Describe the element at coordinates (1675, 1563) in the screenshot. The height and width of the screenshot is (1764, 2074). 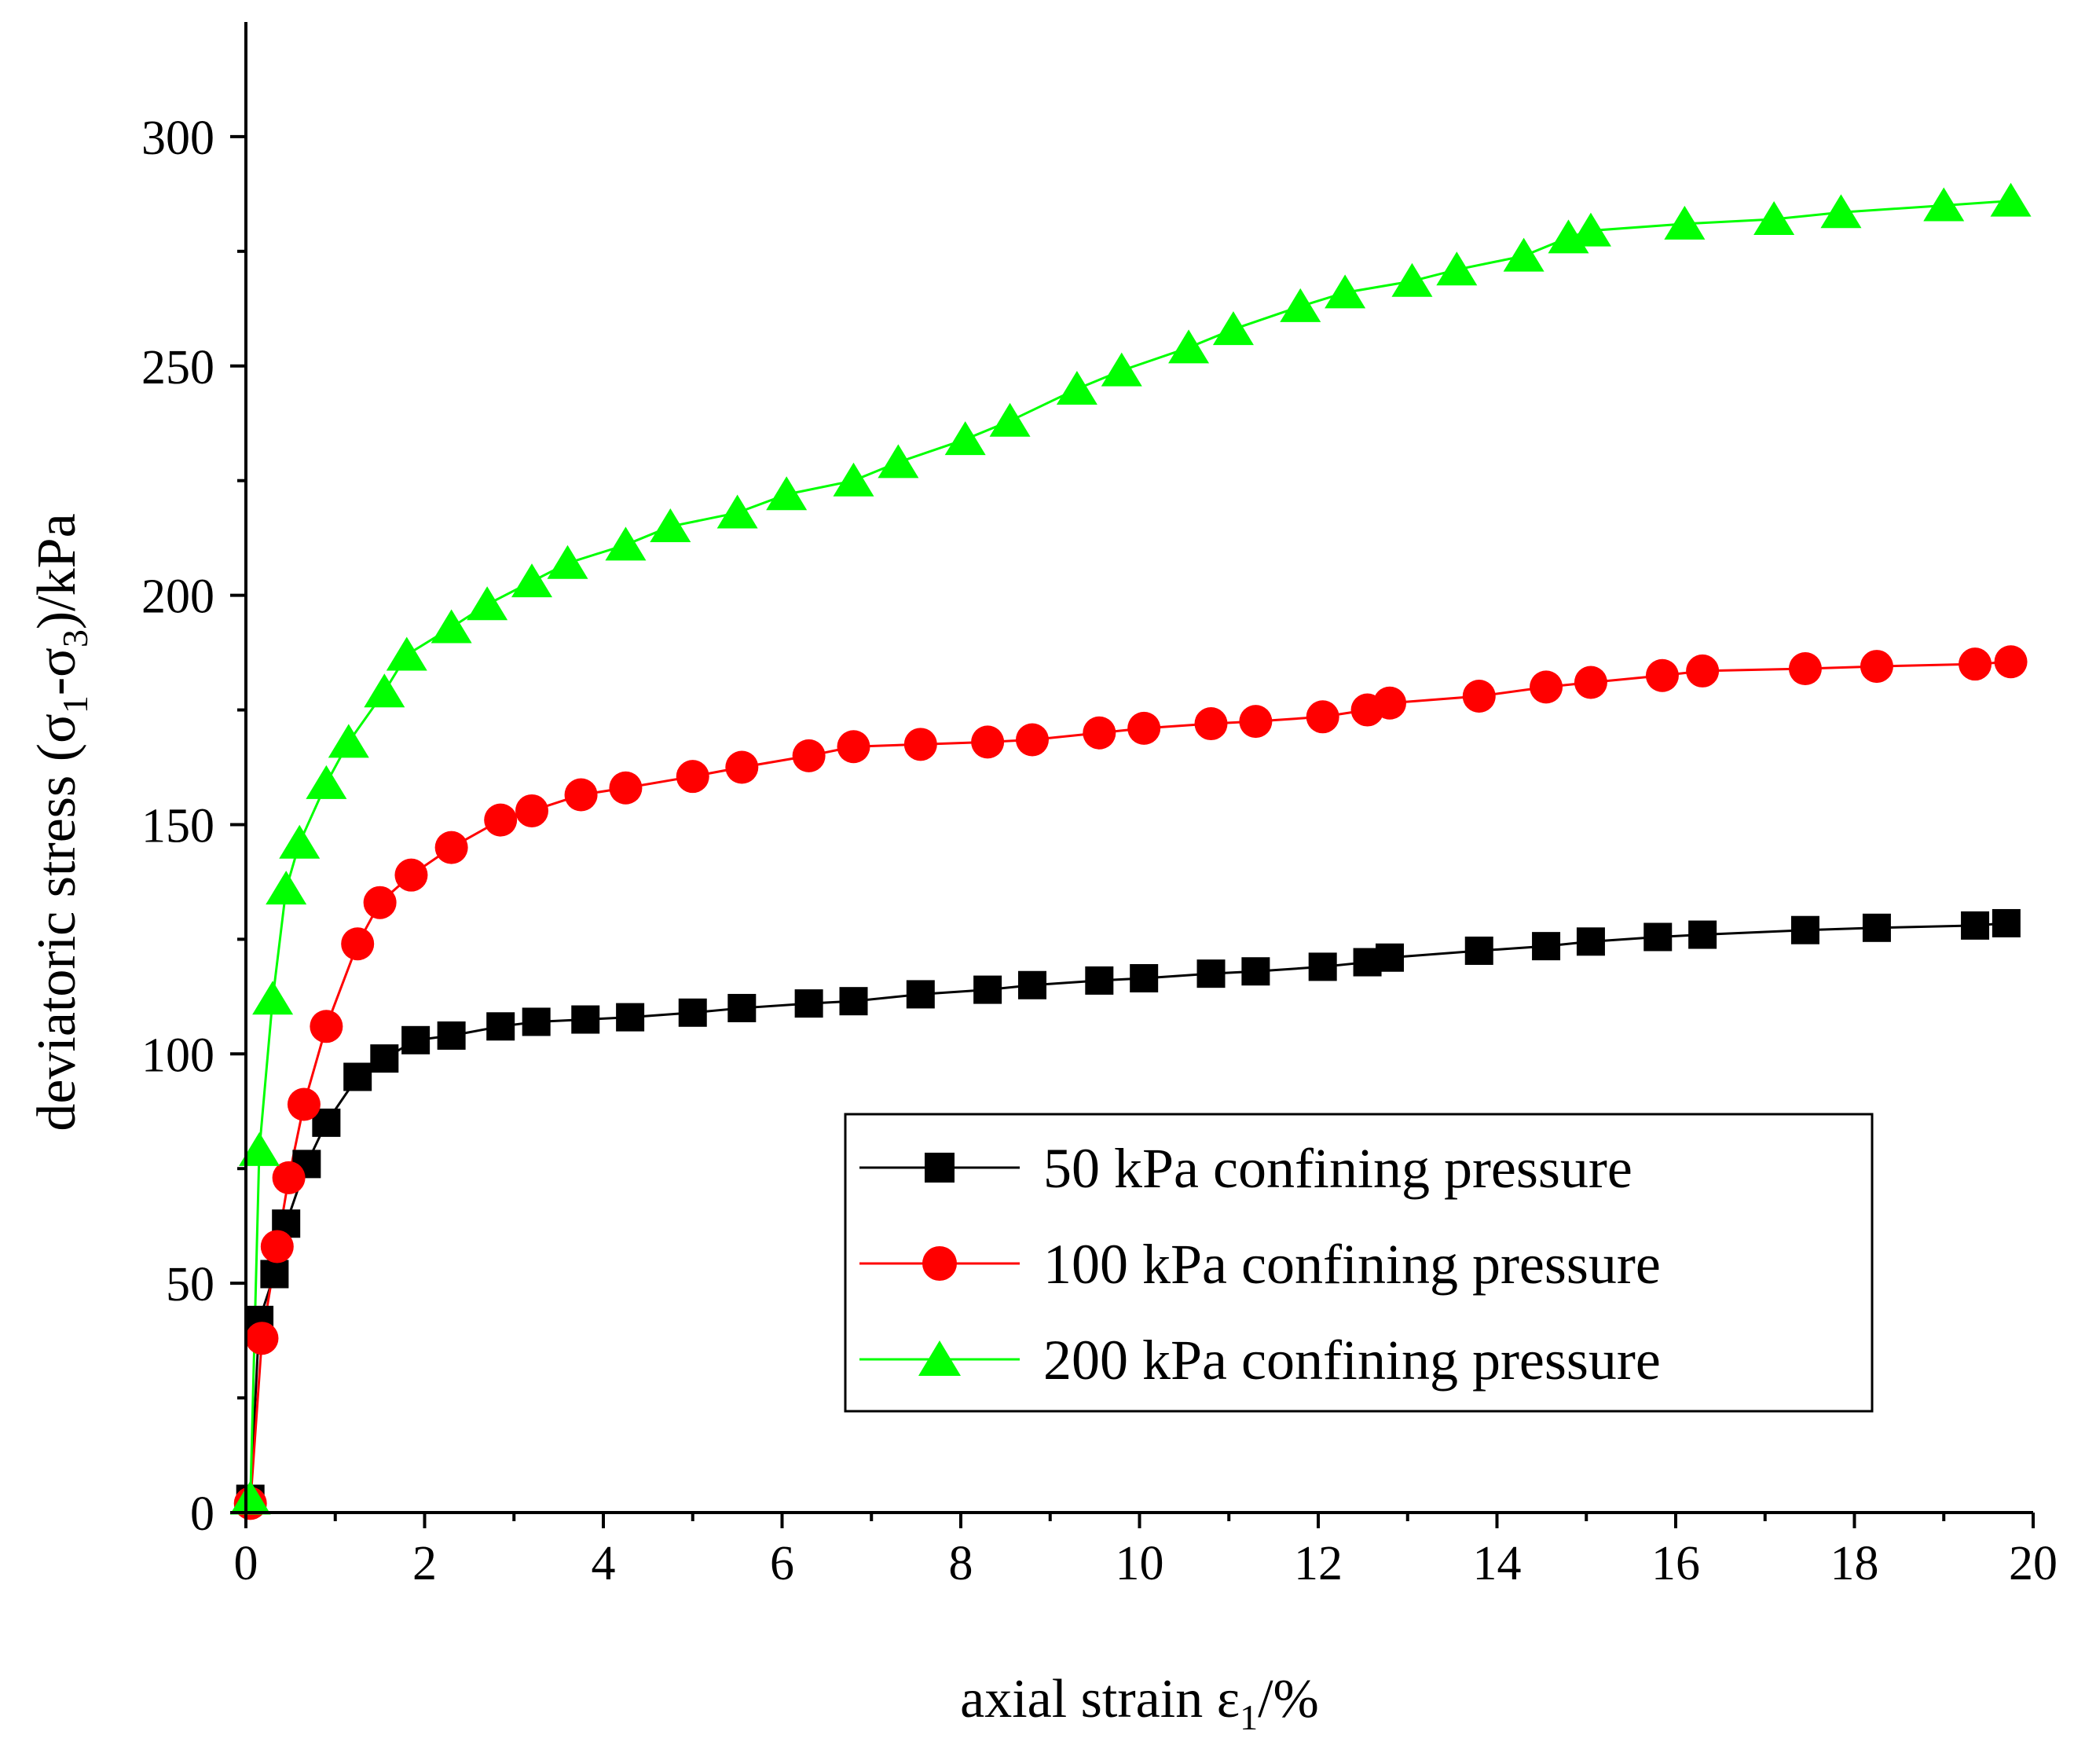
I see `x-tick-label: 16` at that location.